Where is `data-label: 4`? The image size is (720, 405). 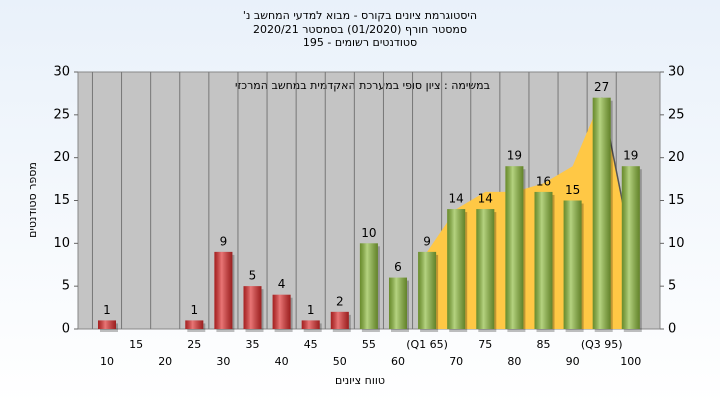
data-label: 4 is located at coordinates (282, 284).